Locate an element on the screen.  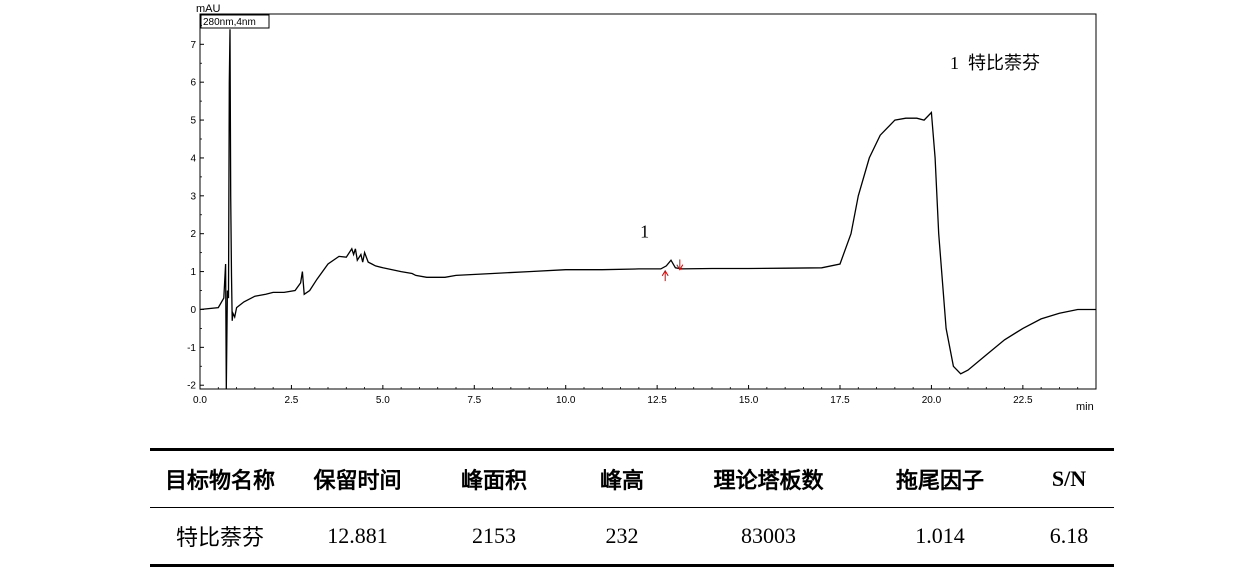
detector-label-frame is located at coordinates (235, 21).